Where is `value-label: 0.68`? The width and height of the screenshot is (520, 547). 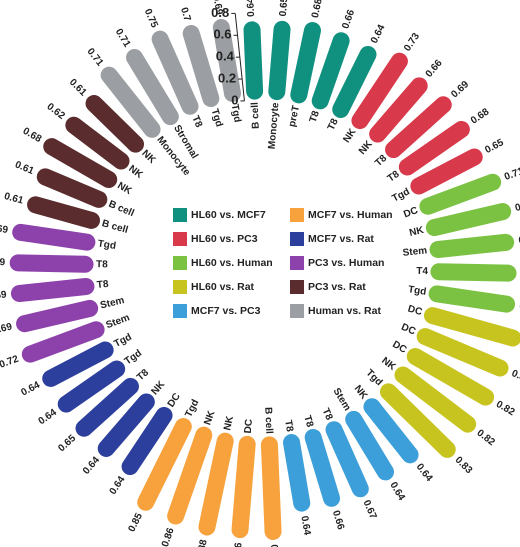
value-label: 0.68 is located at coordinates (317, 9).